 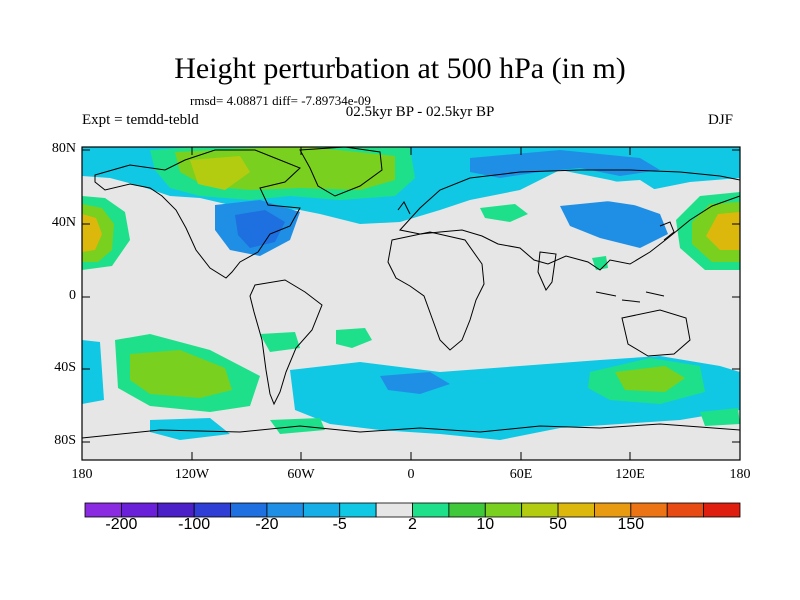 What do you see at coordinates (404, 208) in the screenshot?
I see `coastline-uk` at bounding box center [404, 208].